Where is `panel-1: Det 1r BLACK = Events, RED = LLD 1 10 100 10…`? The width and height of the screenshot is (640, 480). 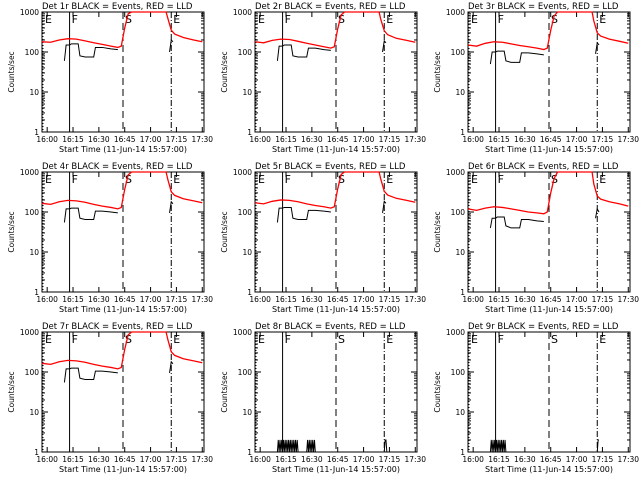 panel-1: Det 1r BLACK = Events, RED = LLD 1 10 100 10… is located at coordinates (110, 78).